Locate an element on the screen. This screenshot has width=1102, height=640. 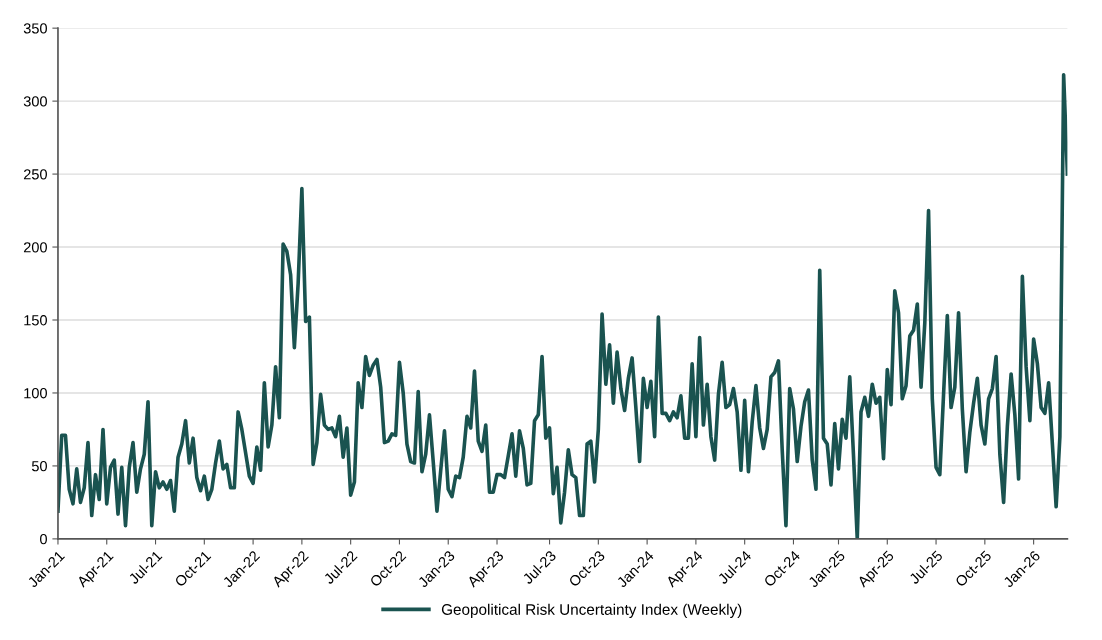
y-tick-label: 300 is located at coordinates (35, 101).